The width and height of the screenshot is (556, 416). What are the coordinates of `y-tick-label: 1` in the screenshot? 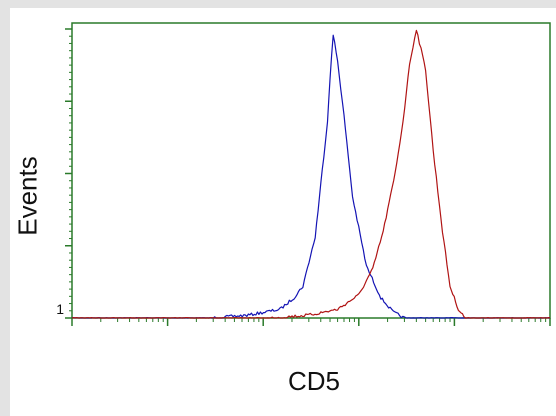 It's located at (60, 309).